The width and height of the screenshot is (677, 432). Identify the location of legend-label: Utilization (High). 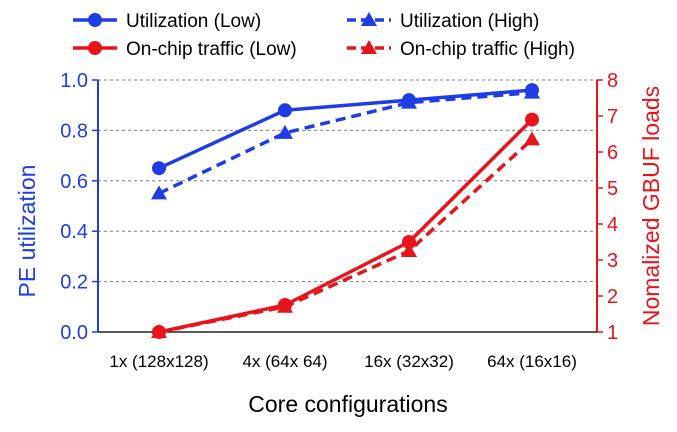
(469, 21).